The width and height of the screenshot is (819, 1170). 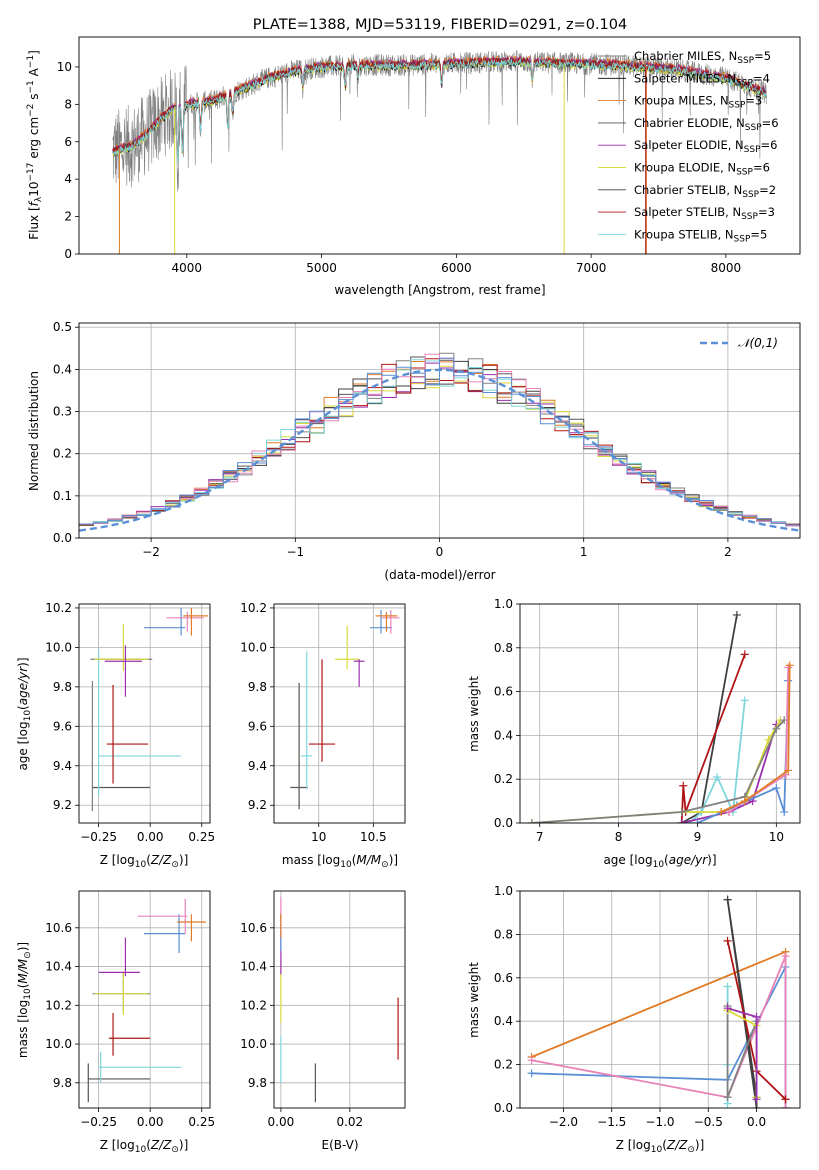 I want to click on residual-x-label: (data-model)/error, so click(x=439, y=575).